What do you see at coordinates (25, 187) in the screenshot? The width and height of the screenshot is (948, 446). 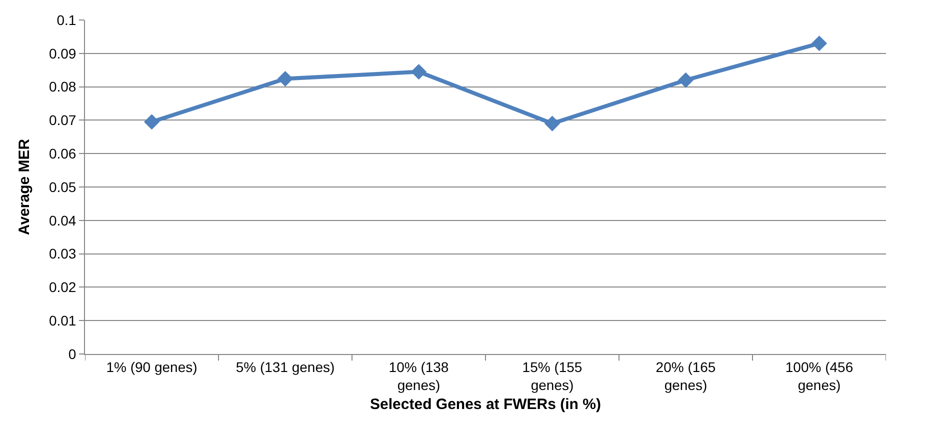 I see `y-axis-title: Average MER` at bounding box center [25, 187].